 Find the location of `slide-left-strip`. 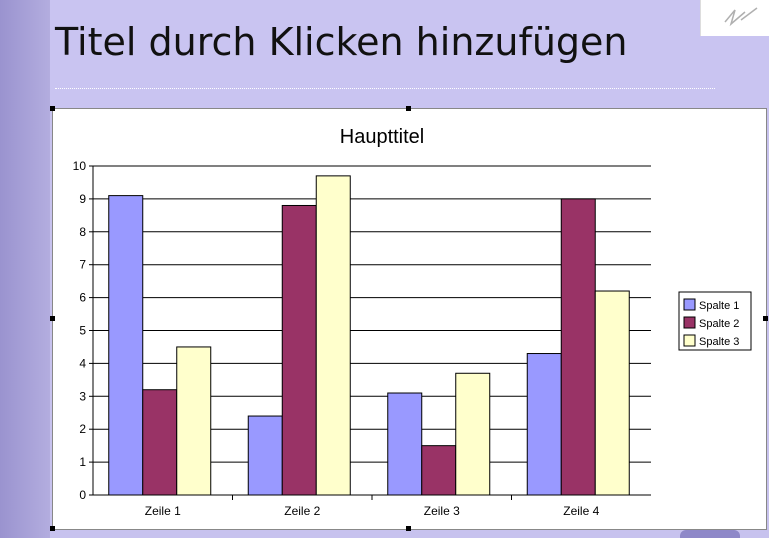

slide-left-strip is located at coordinates (25, 269).